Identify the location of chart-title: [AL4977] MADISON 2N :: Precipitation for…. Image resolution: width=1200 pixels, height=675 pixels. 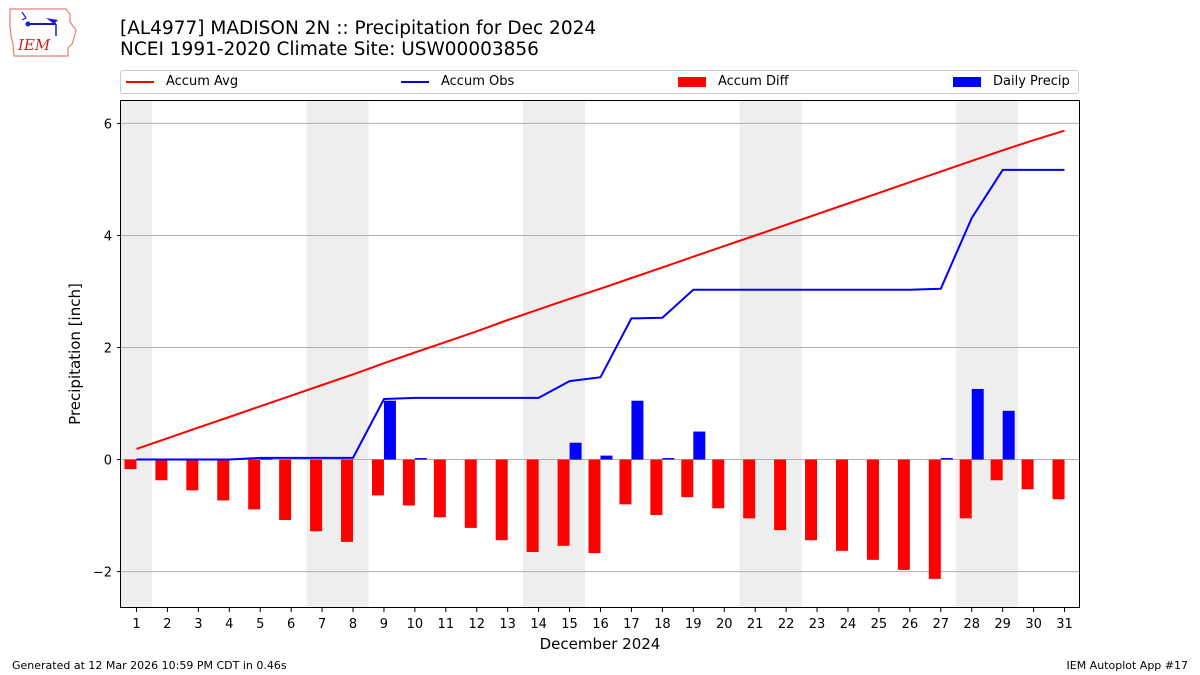
(358, 39).